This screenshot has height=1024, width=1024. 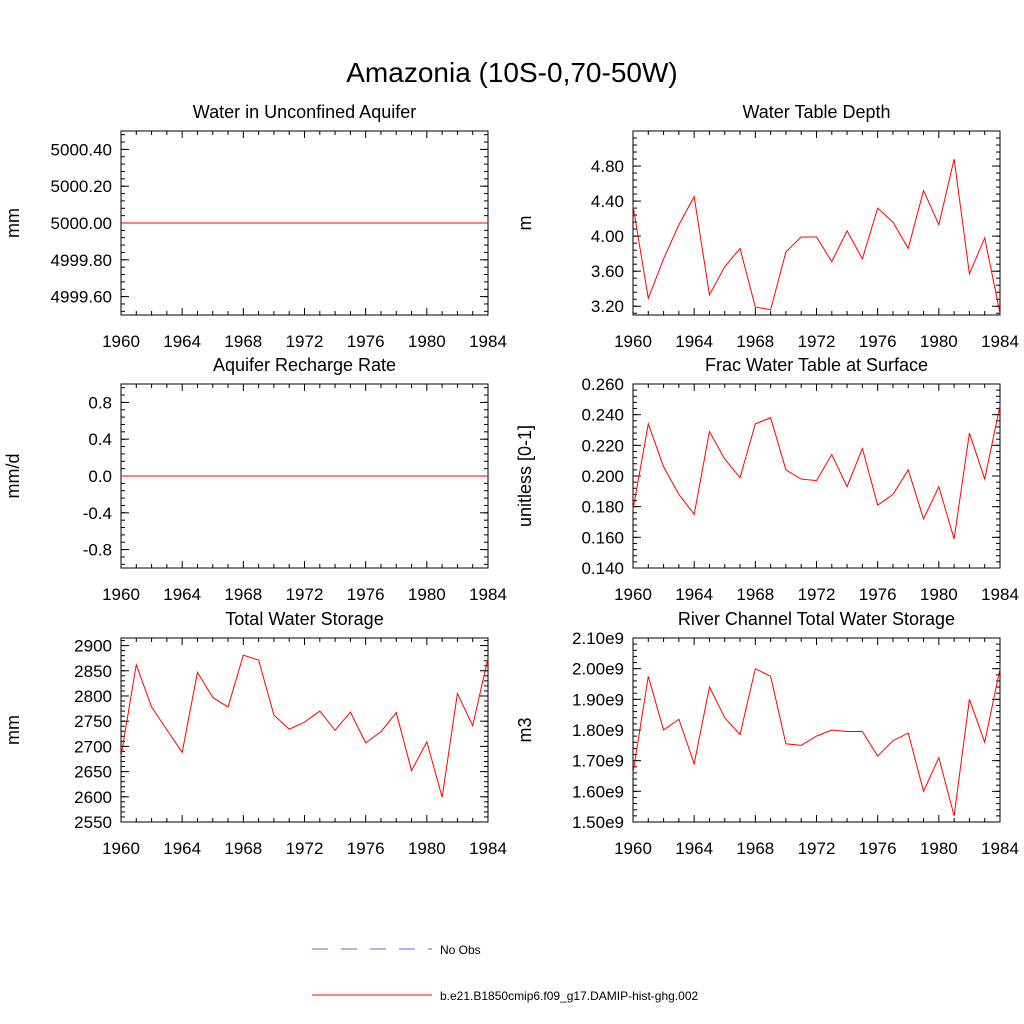 What do you see at coordinates (602, 507) in the screenshot?
I see `y-tick-label-3-2: 0.180` at bounding box center [602, 507].